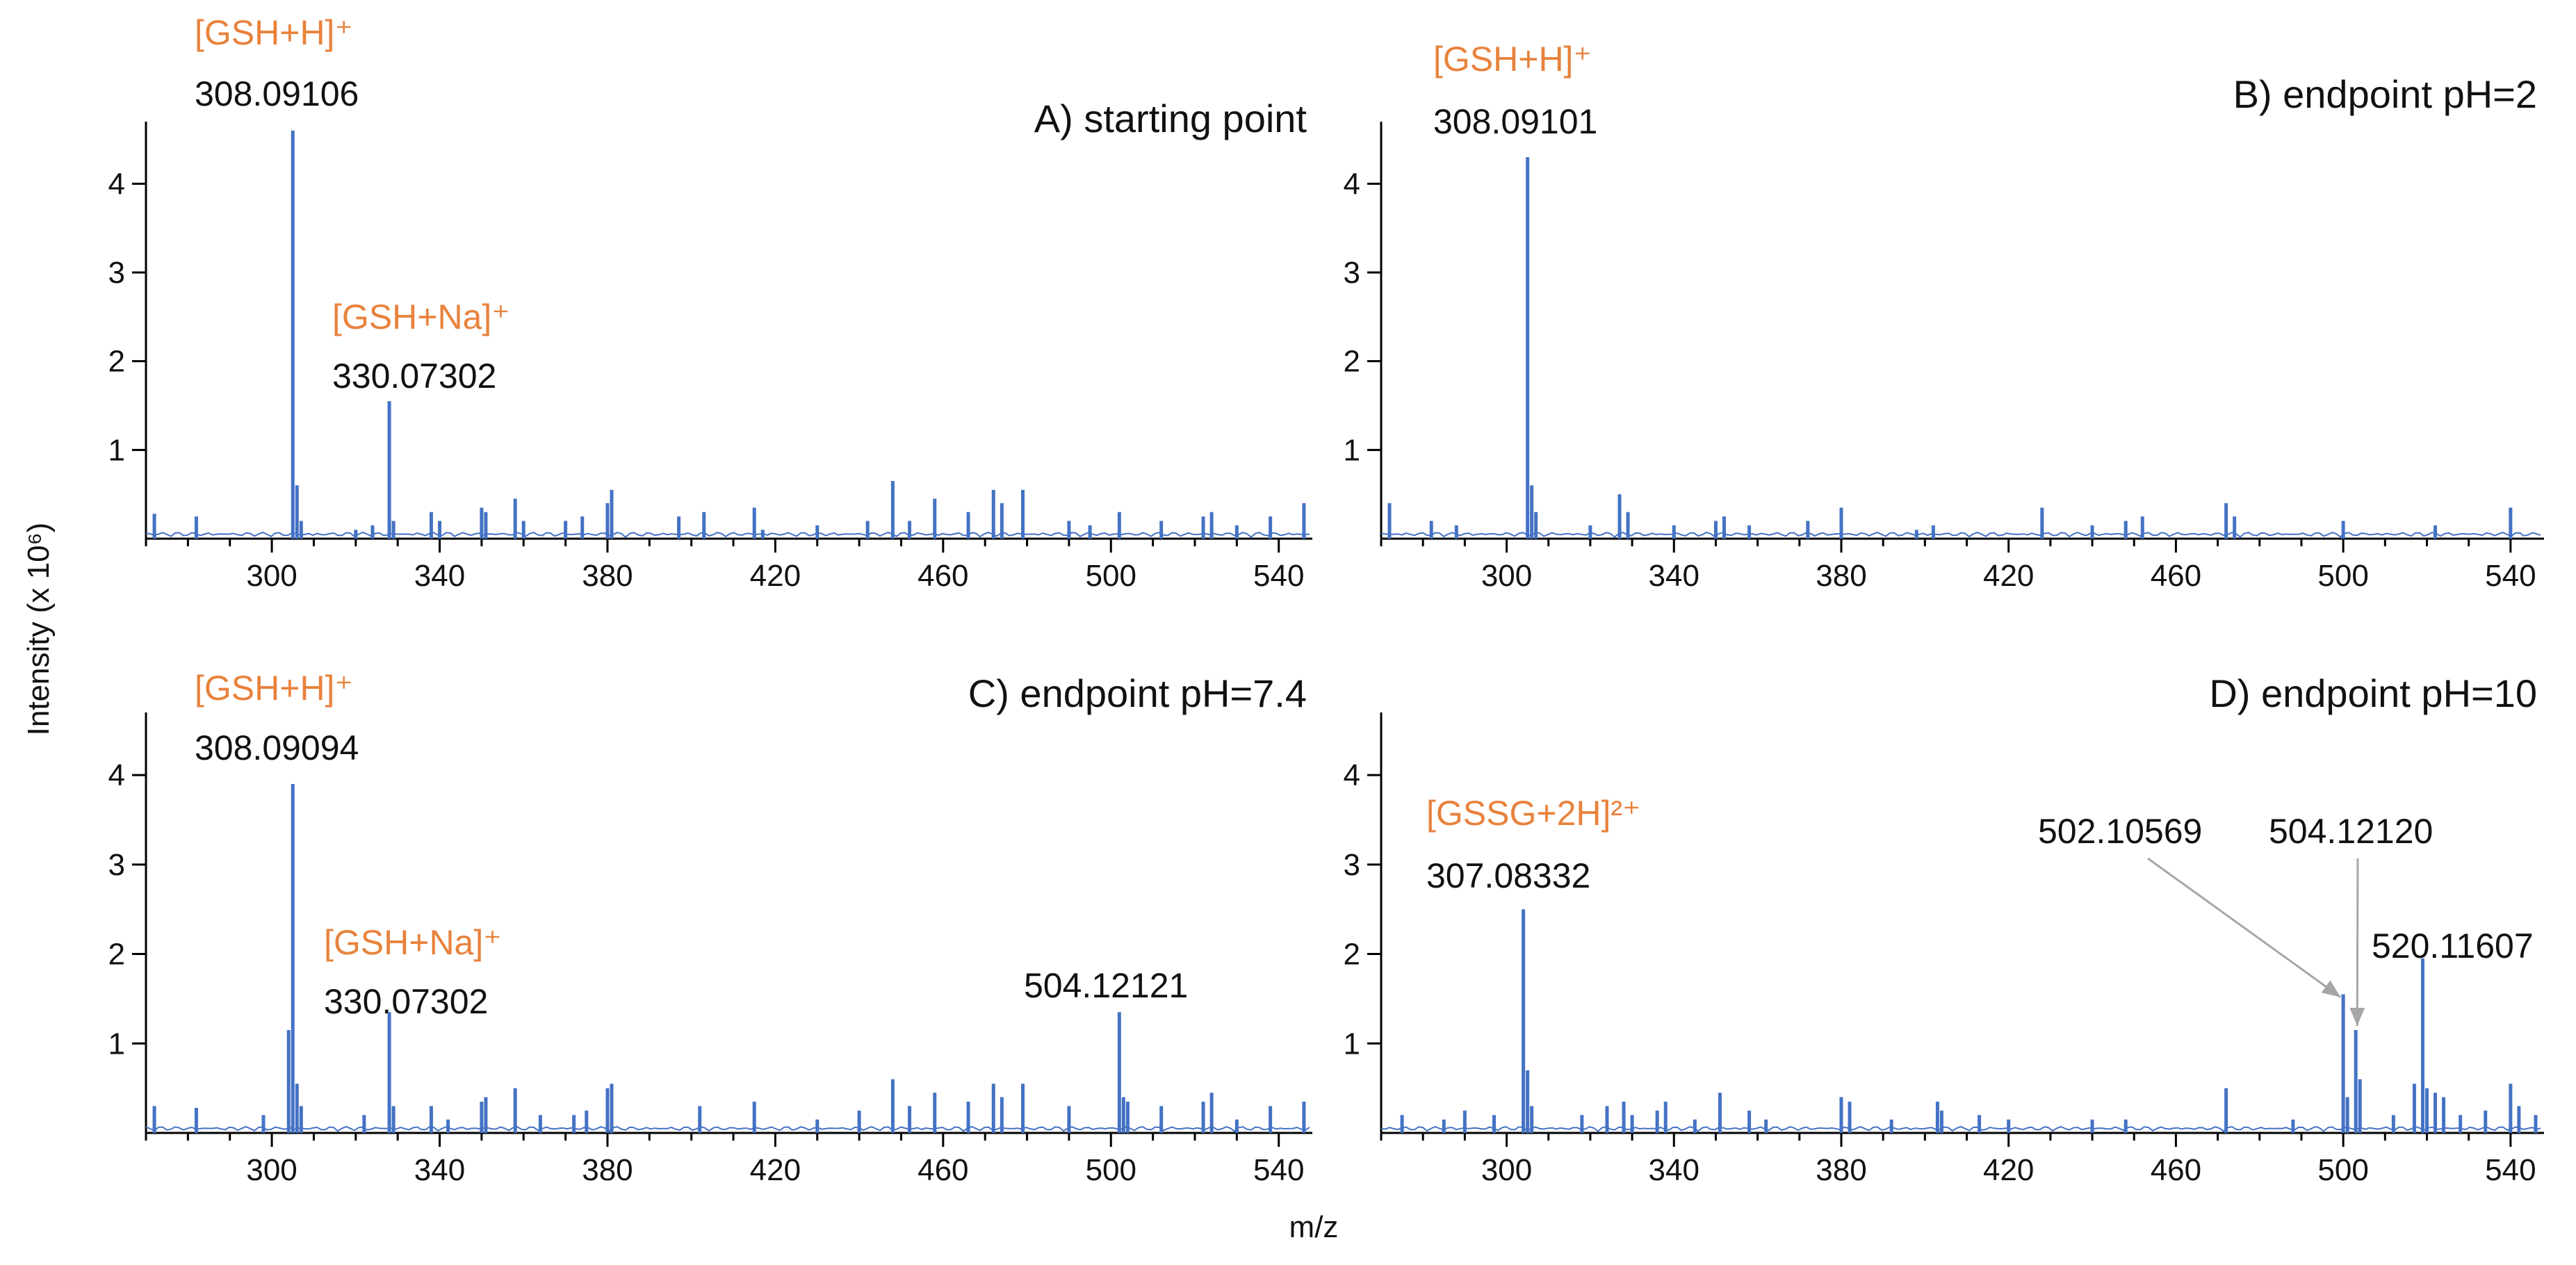  I want to click on panel-title: D) endpoint pH=10, so click(2373, 693).